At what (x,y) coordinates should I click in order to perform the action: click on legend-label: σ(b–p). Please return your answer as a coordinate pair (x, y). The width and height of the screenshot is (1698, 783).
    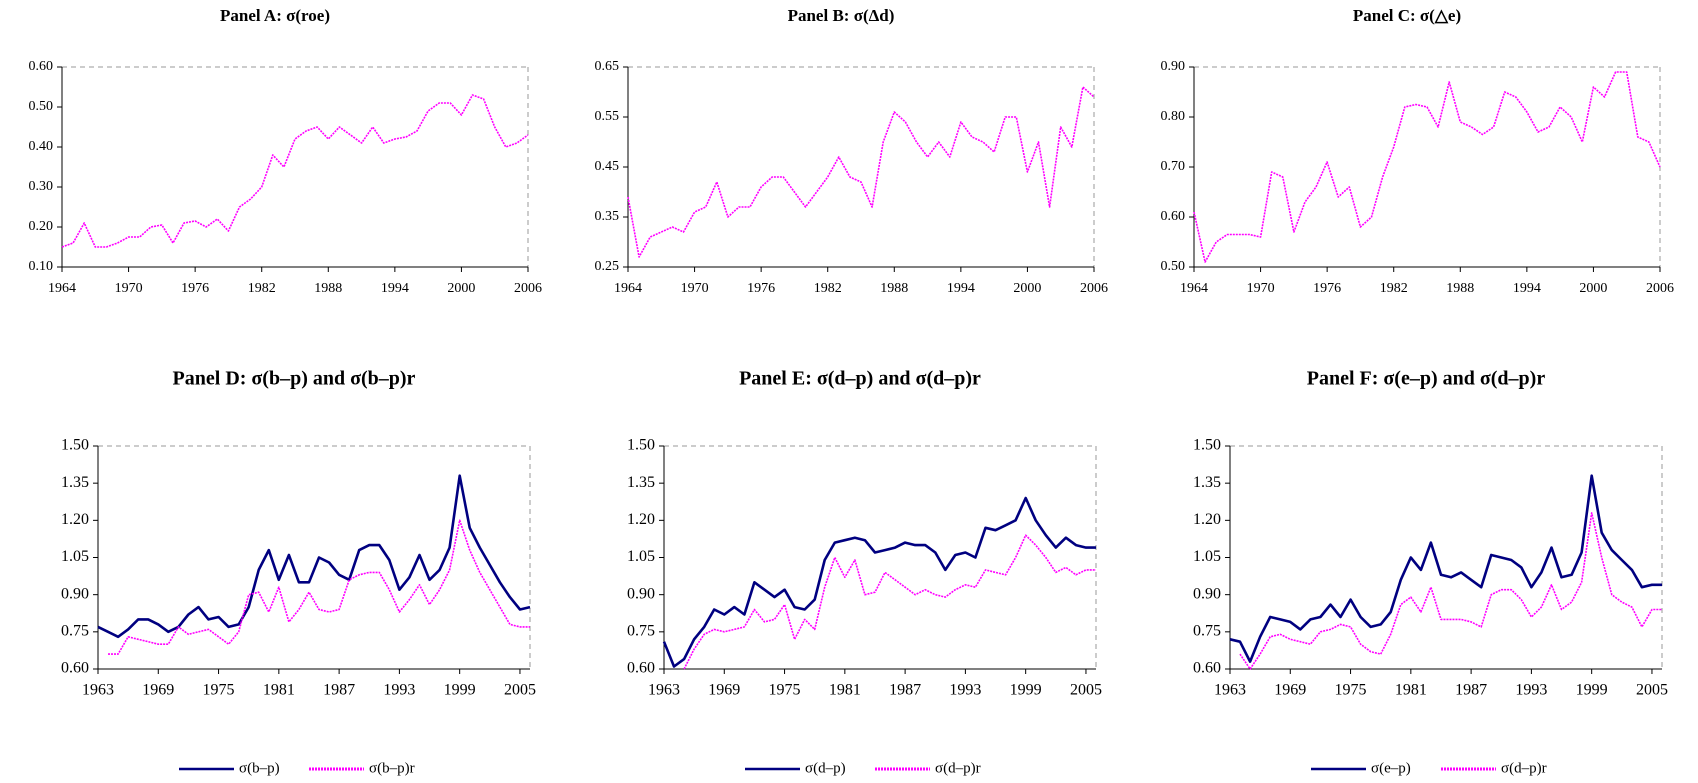
    Looking at the image, I should click on (259, 768).